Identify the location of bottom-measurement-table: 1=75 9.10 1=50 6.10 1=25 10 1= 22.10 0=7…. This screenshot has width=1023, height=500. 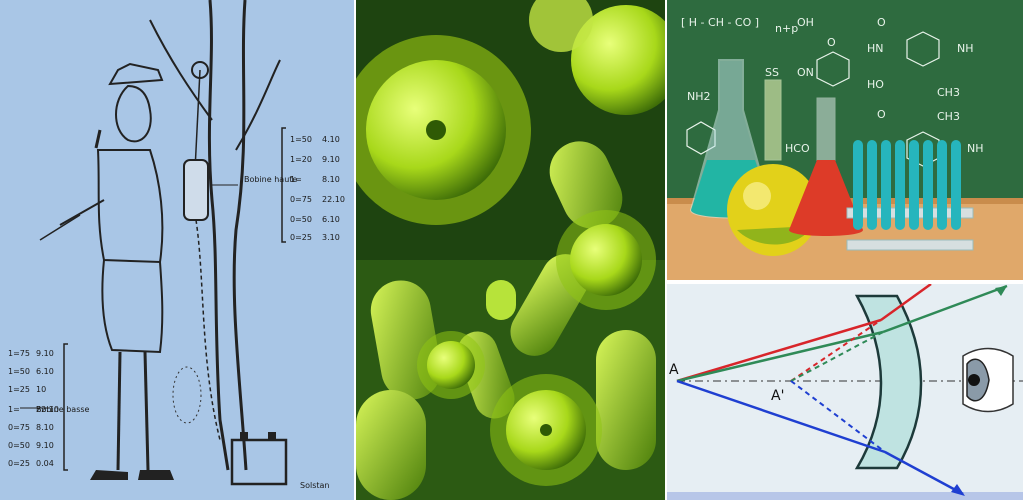
(33, 408).